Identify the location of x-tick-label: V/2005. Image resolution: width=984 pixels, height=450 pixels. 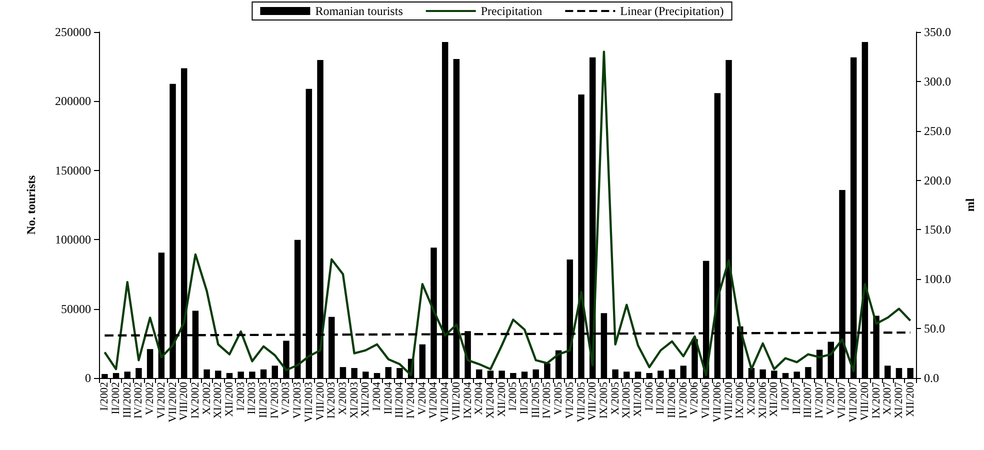
(558, 398).